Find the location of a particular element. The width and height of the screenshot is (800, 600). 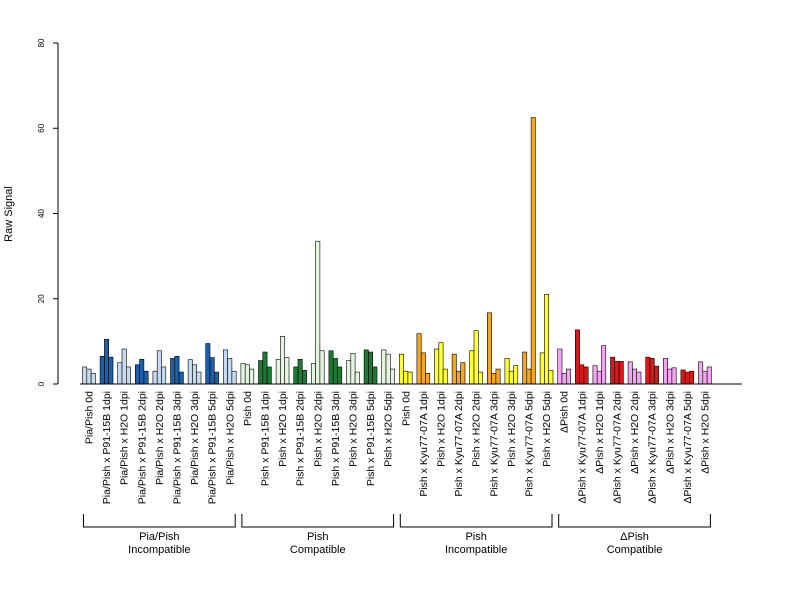

category-label: Pia/Pish x H2O 2dpi is located at coordinates (160, 438).